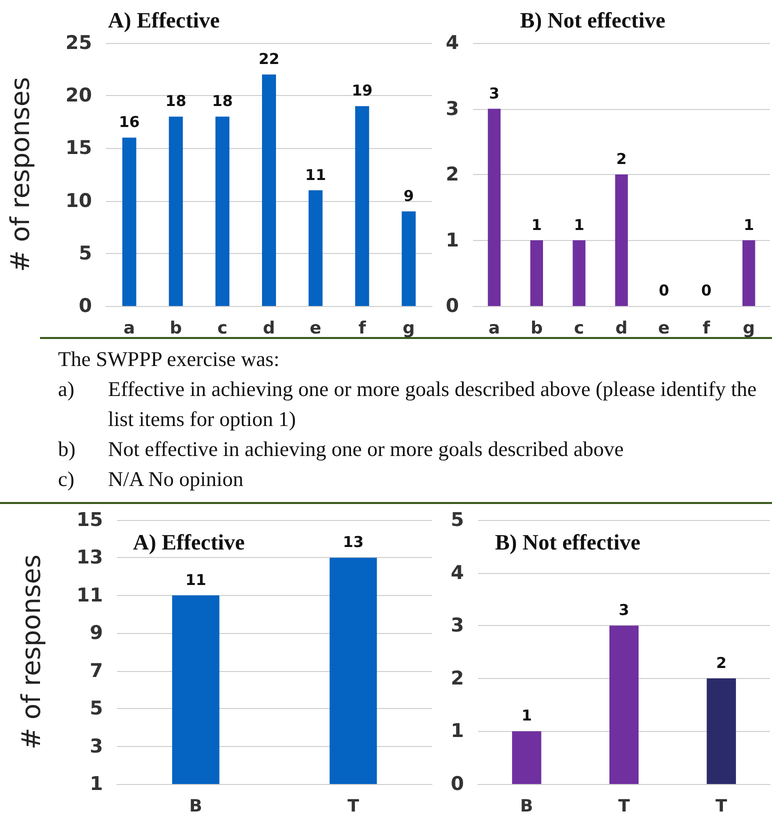 This screenshot has width=772, height=819. What do you see at coordinates (408, 195) in the screenshot?
I see `data-label: 9` at bounding box center [408, 195].